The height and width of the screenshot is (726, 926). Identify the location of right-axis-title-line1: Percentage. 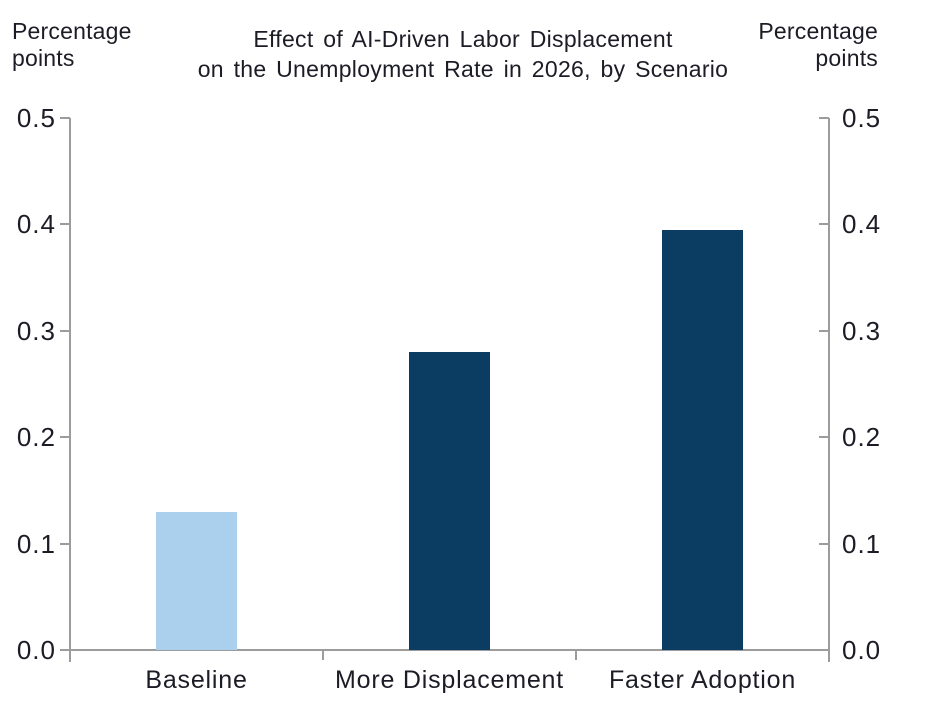
(818, 31).